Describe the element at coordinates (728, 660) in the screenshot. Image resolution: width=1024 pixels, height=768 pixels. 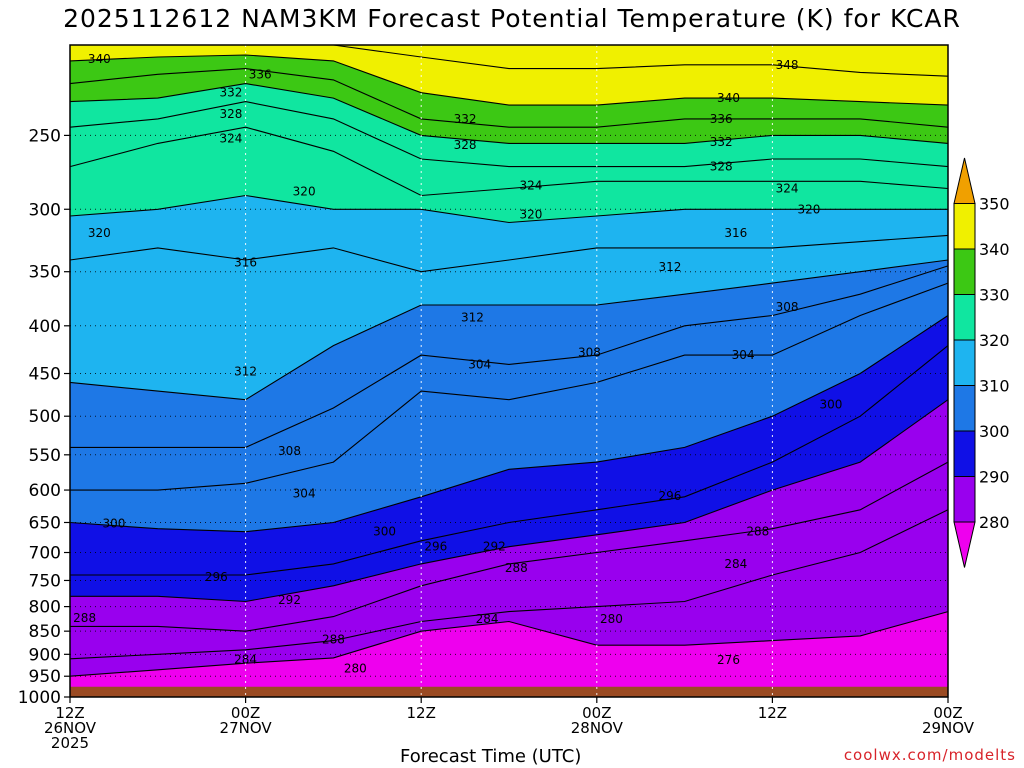
I see `contour-label: 276` at that location.